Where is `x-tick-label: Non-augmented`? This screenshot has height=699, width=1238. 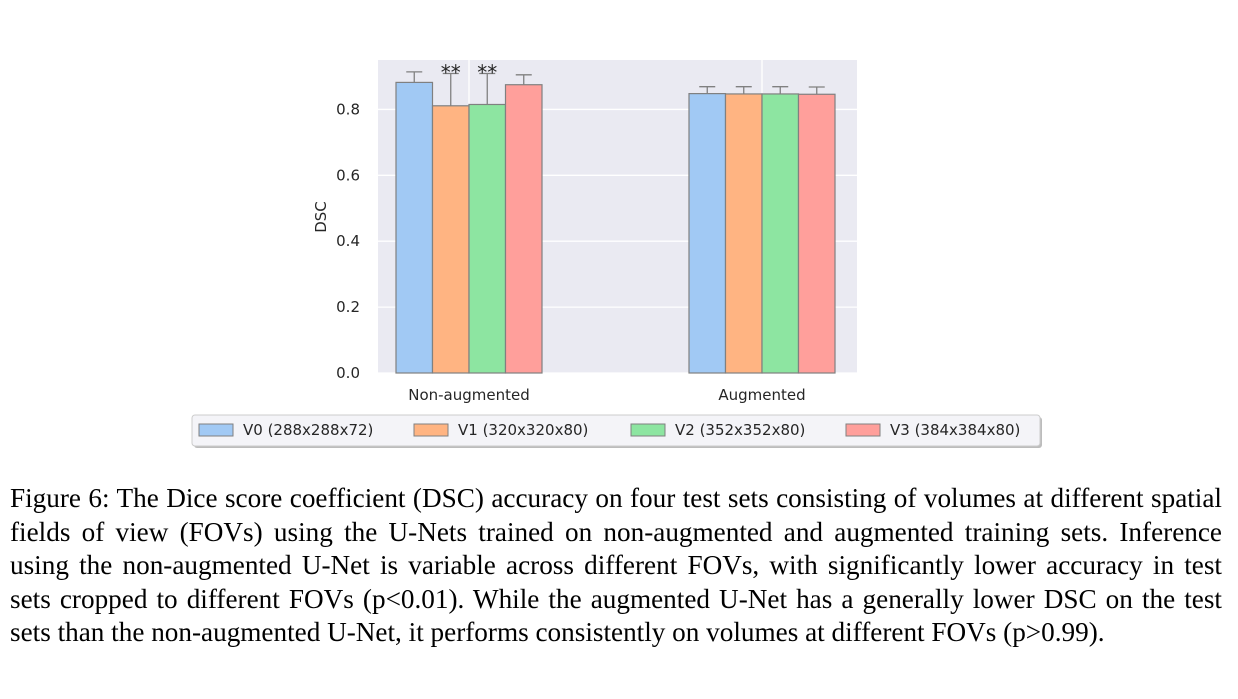 x-tick-label: Non-augmented is located at coordinates (469, 395).